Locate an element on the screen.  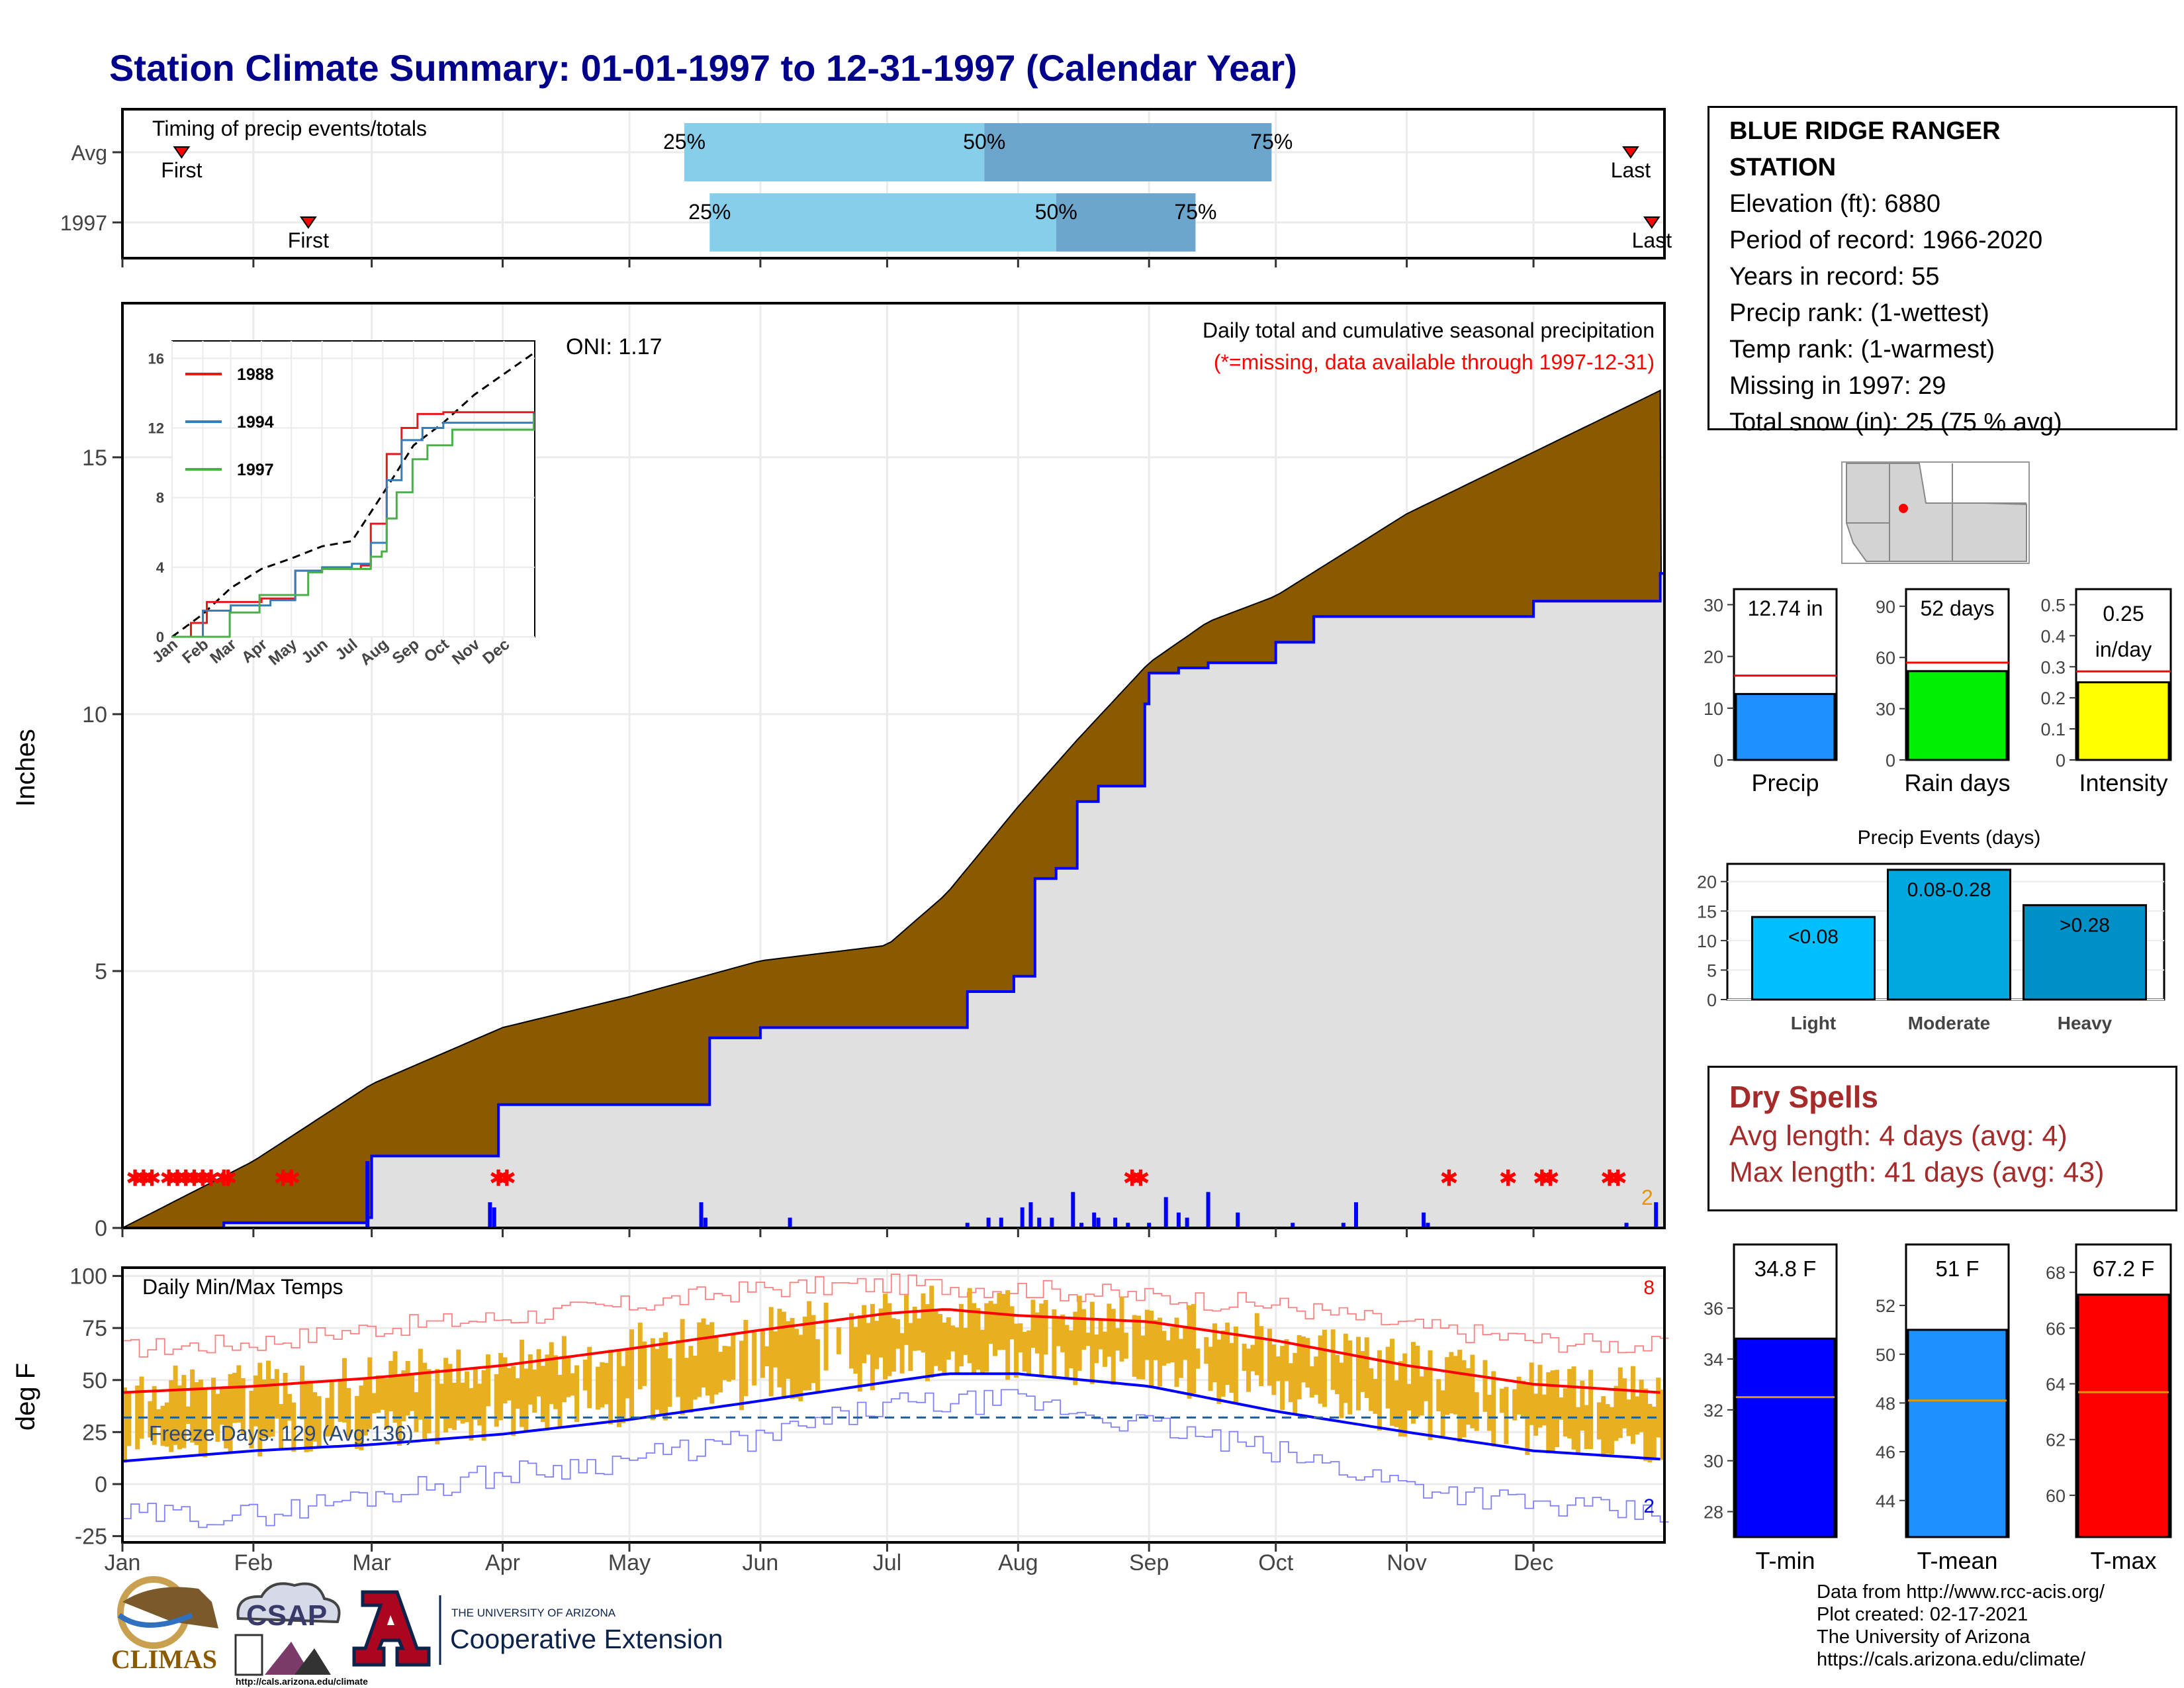
summary-ytick-label: 30 is located at coordinates (1885, 710).